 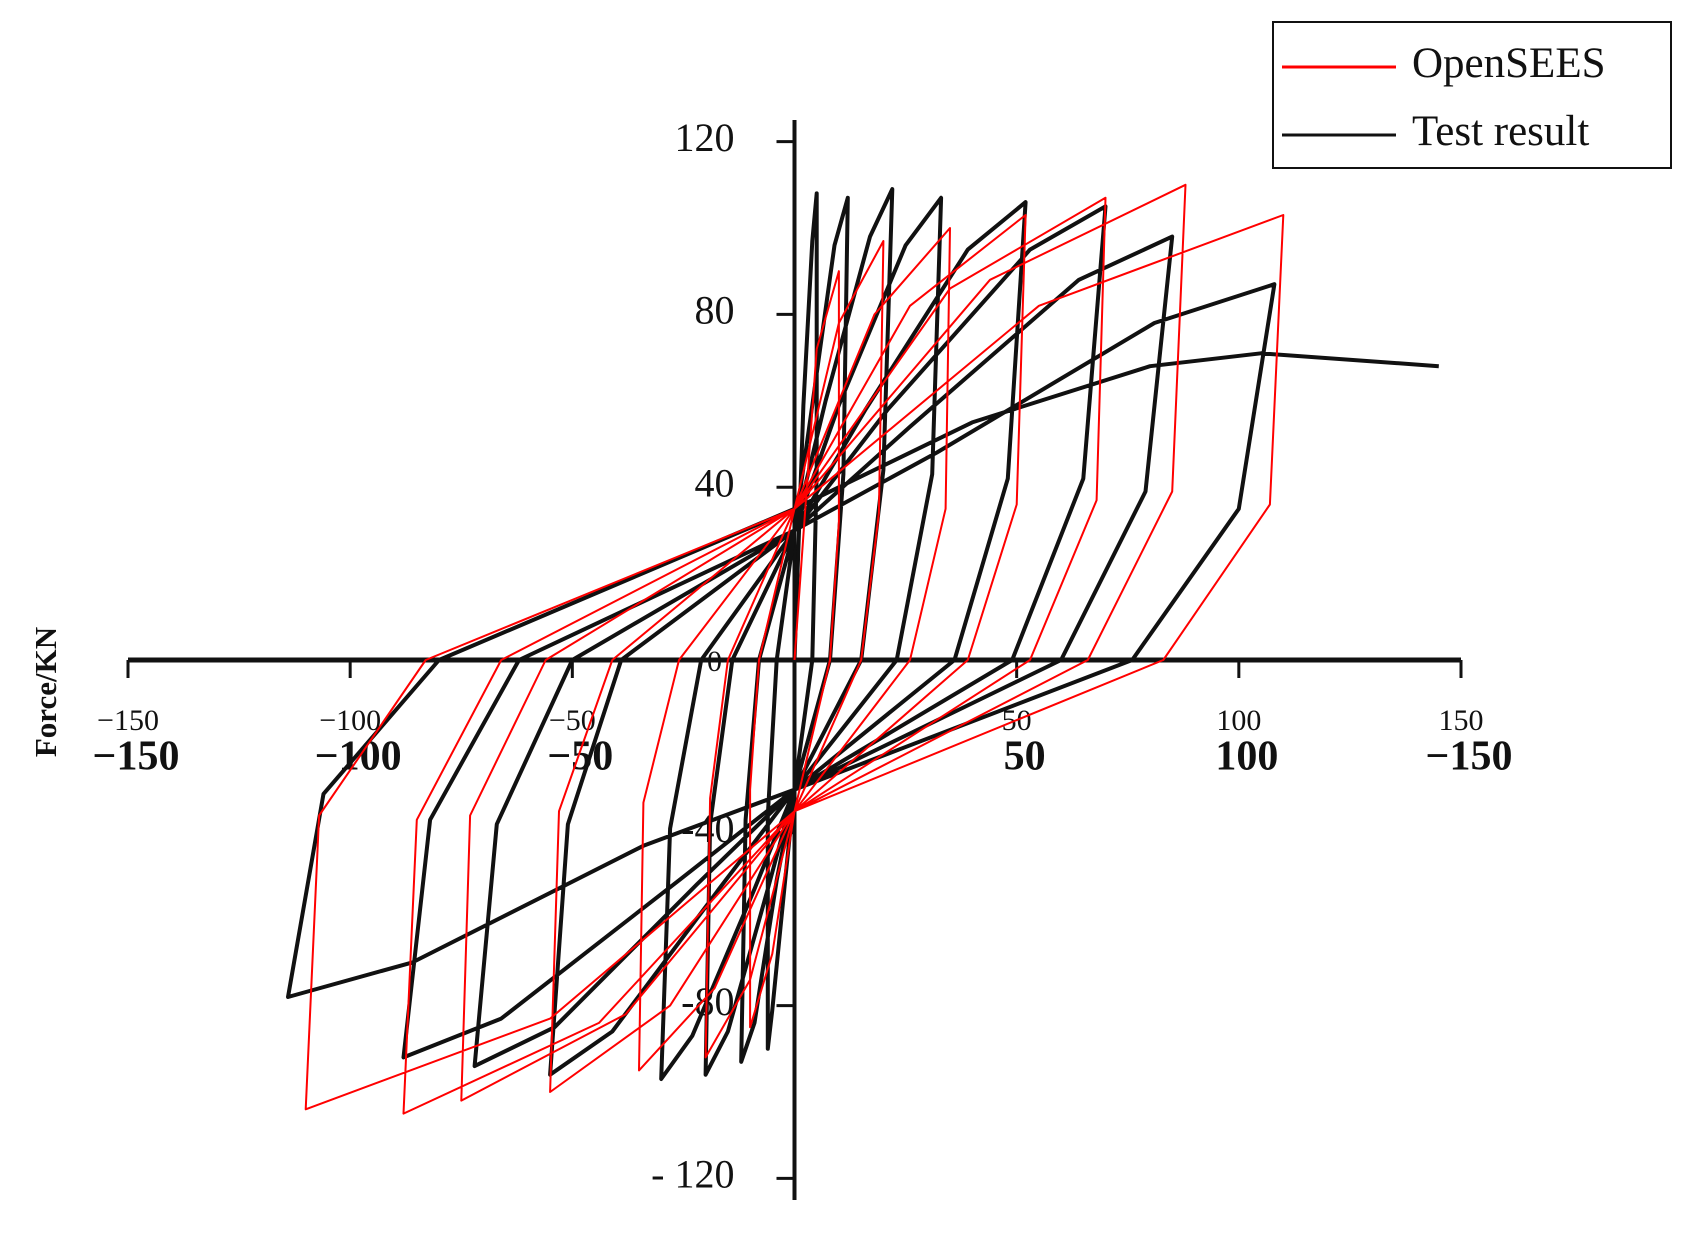 I want to click on y-tick-label: 40, so click(x=715, y=482).